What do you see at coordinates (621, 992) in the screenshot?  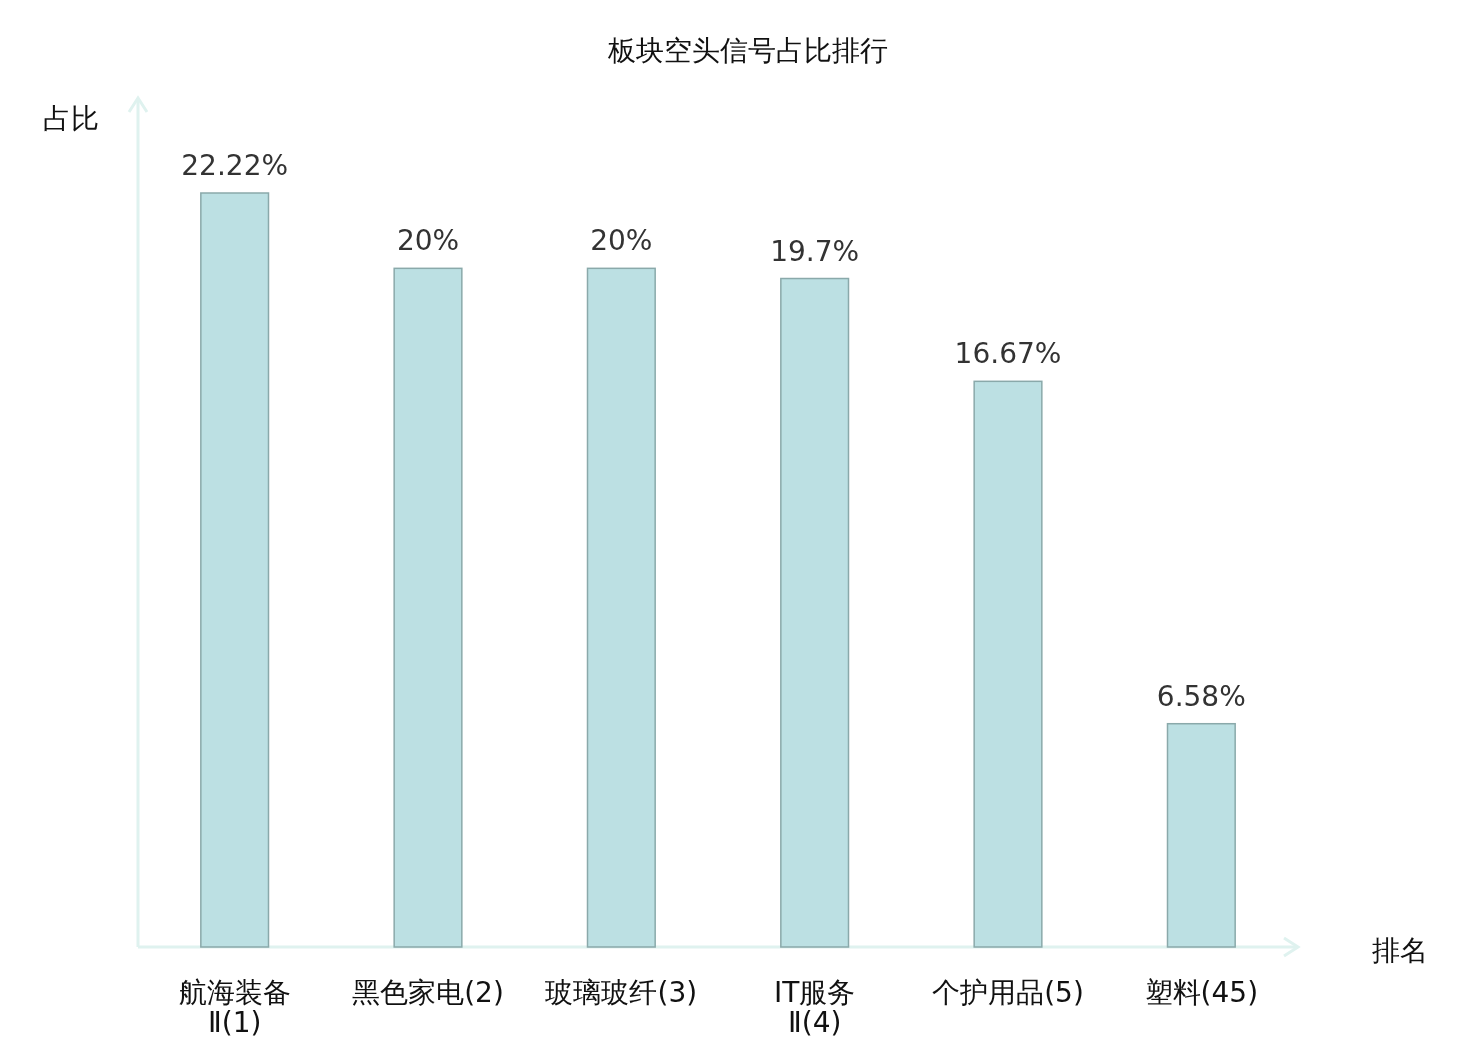 I see `x-tick-label: 玻璃玻纤(3)` at bounding box center [621, 992].